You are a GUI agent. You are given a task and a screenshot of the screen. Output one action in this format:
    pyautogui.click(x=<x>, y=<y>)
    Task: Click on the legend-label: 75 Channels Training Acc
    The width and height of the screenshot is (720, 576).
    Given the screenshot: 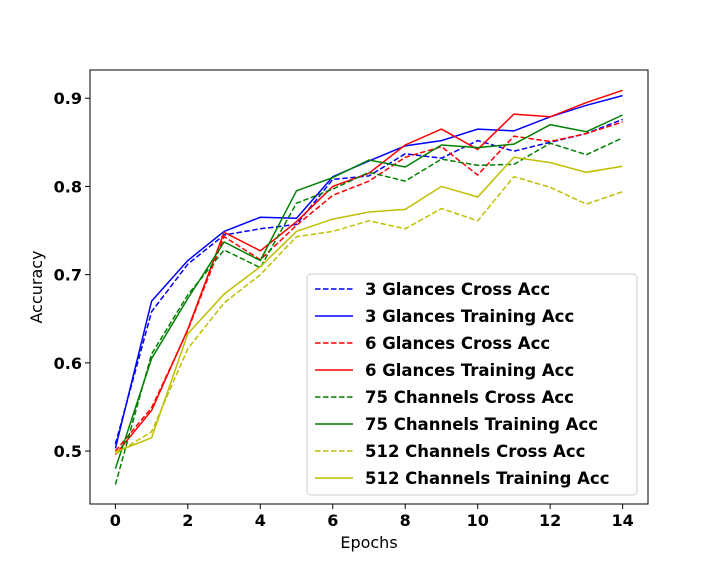 What is the action you would take?
    pyautogui.click(x=481, y=424)
    